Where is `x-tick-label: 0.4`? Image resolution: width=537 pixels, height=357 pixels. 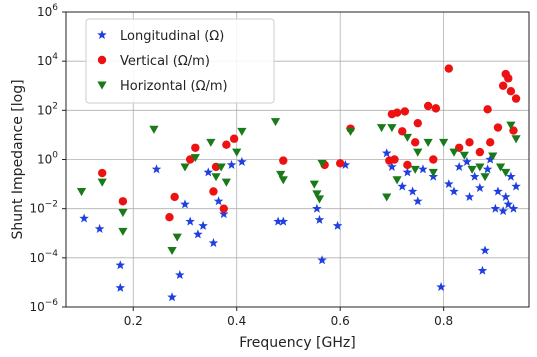 x-tick-label: 0.4 is located at coordinates (236, 321).